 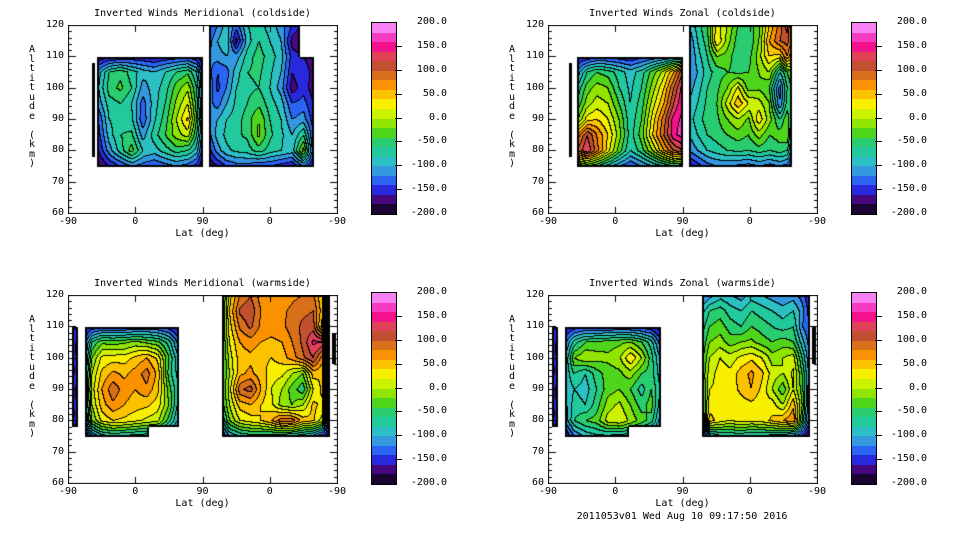 What do you see at coordinates (57, 482) in the screenshot?
I see `y-tick-label: 60` at bounding box center [57, 482].